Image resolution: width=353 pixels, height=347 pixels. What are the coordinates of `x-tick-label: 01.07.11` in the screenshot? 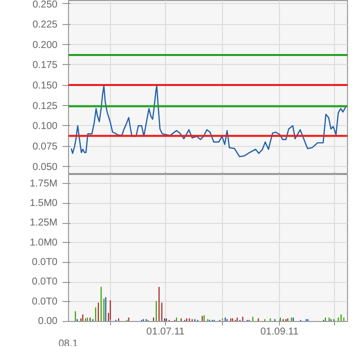 It's located at (166, 332).